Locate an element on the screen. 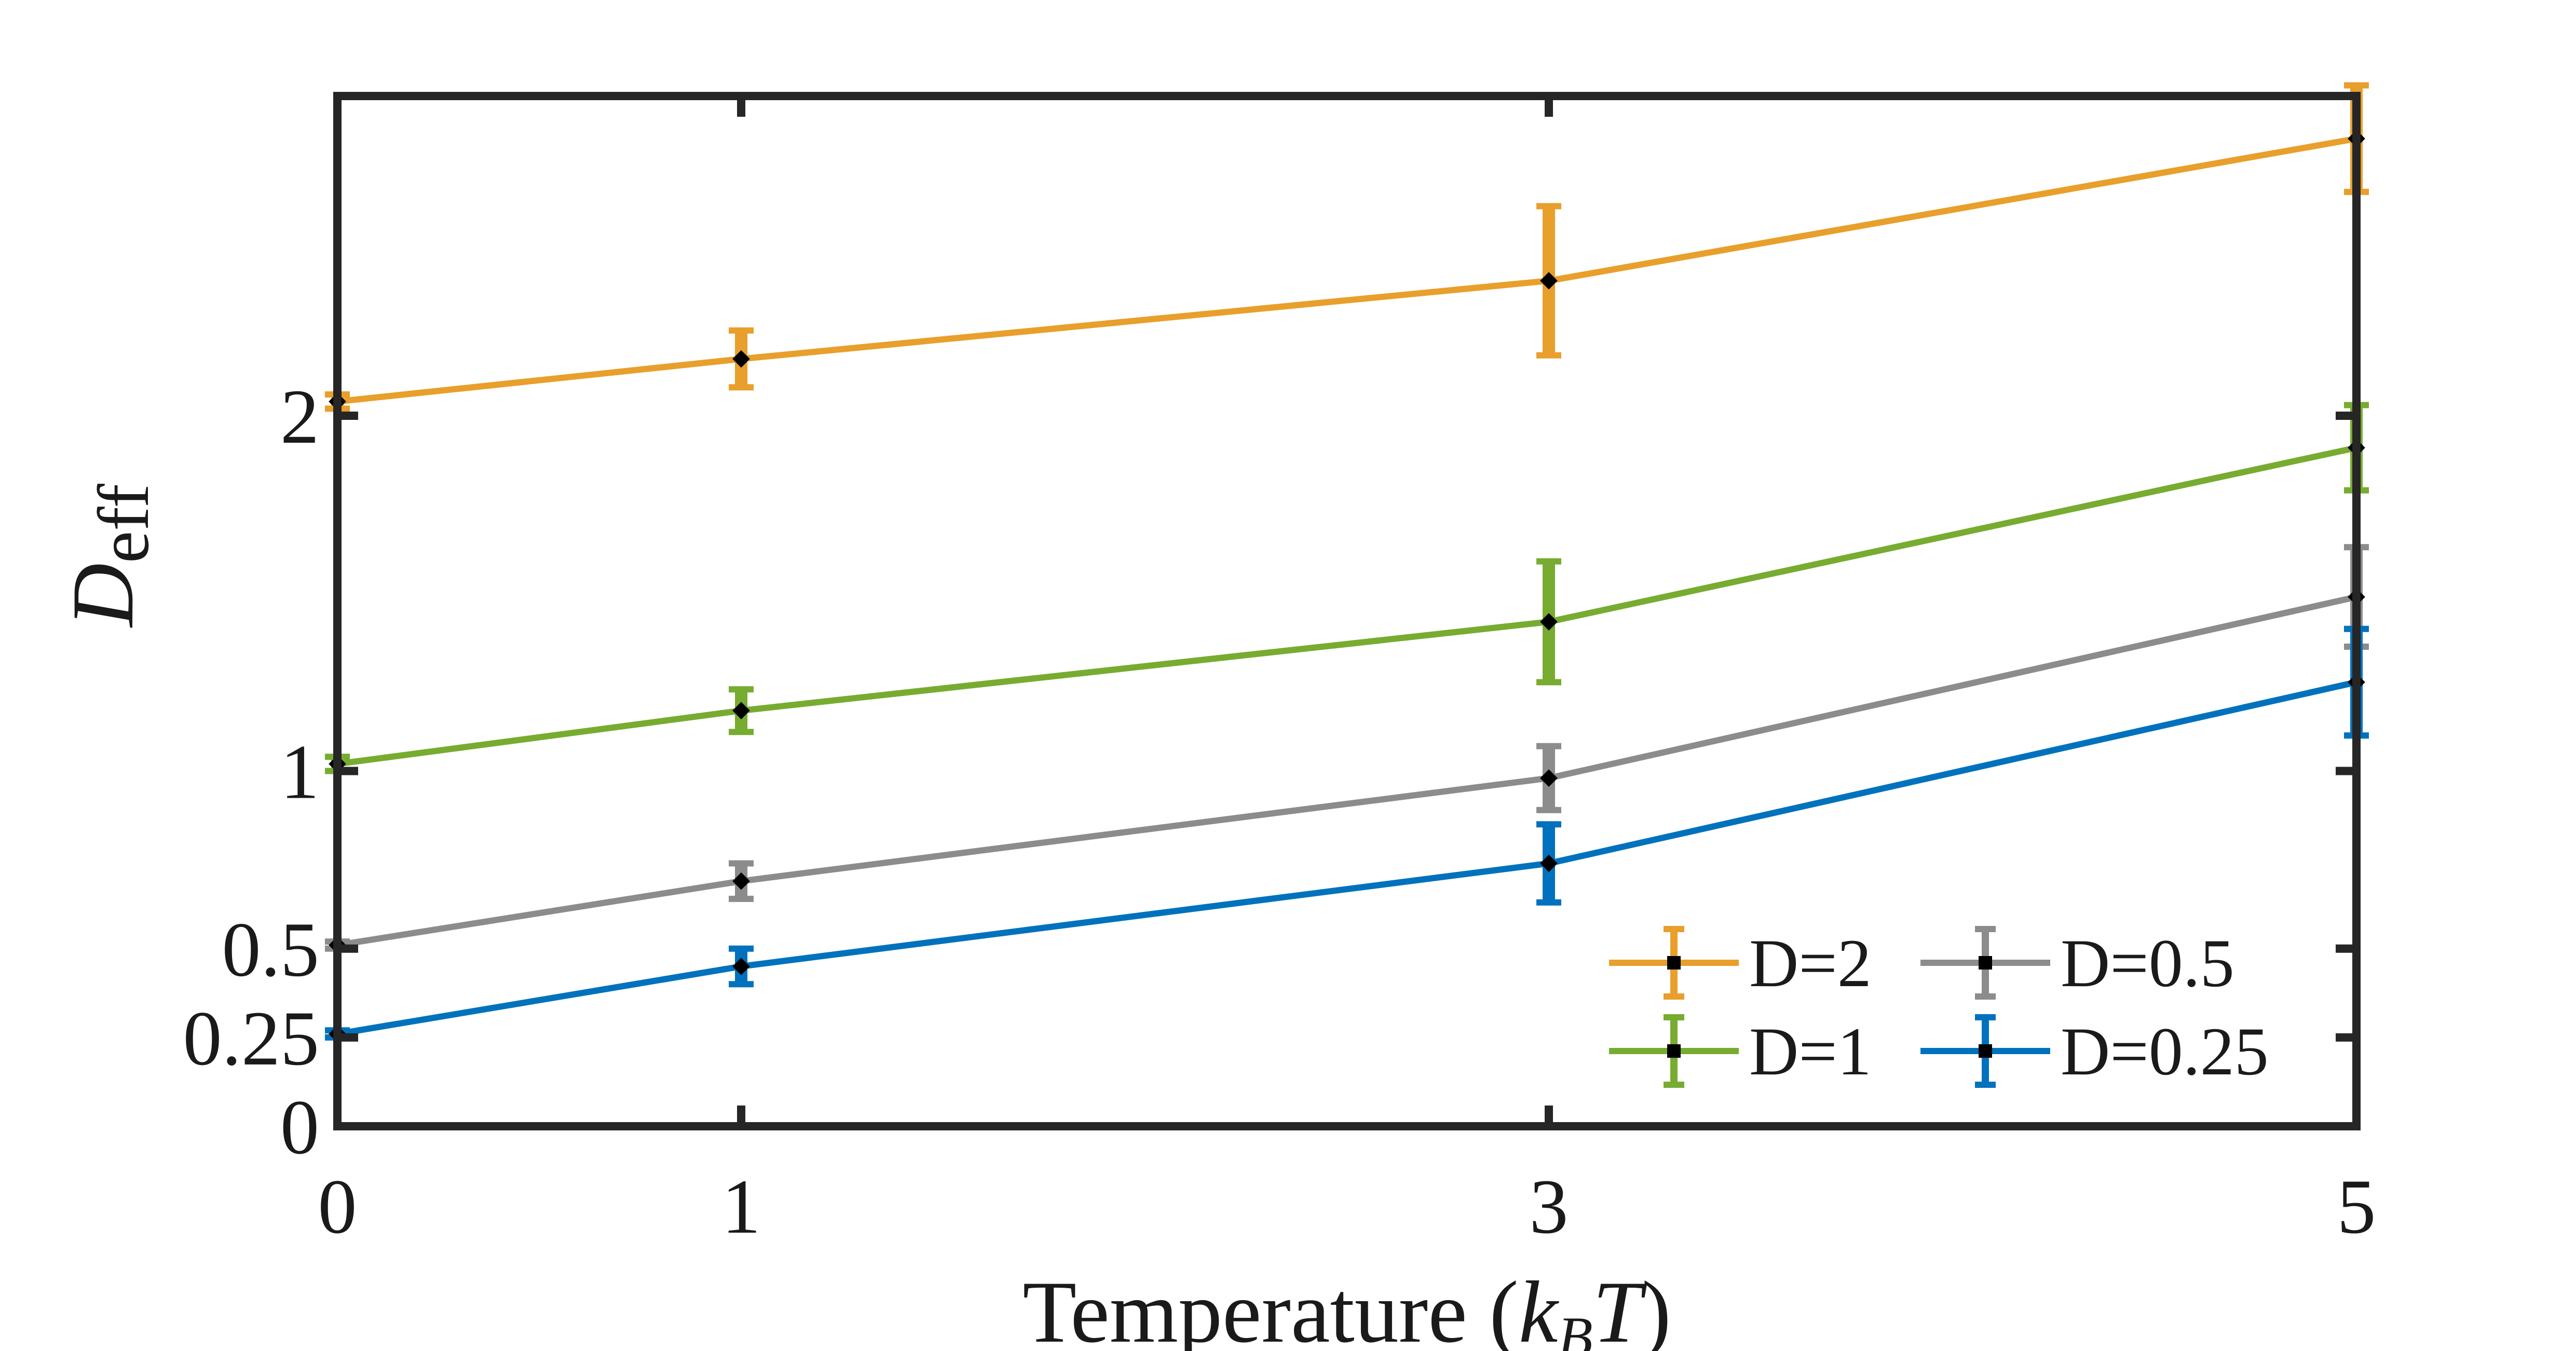 This screenshot has width=2576, height=1351. legend-entry-D=2: D=2 is located at coordinates (1740, 963).